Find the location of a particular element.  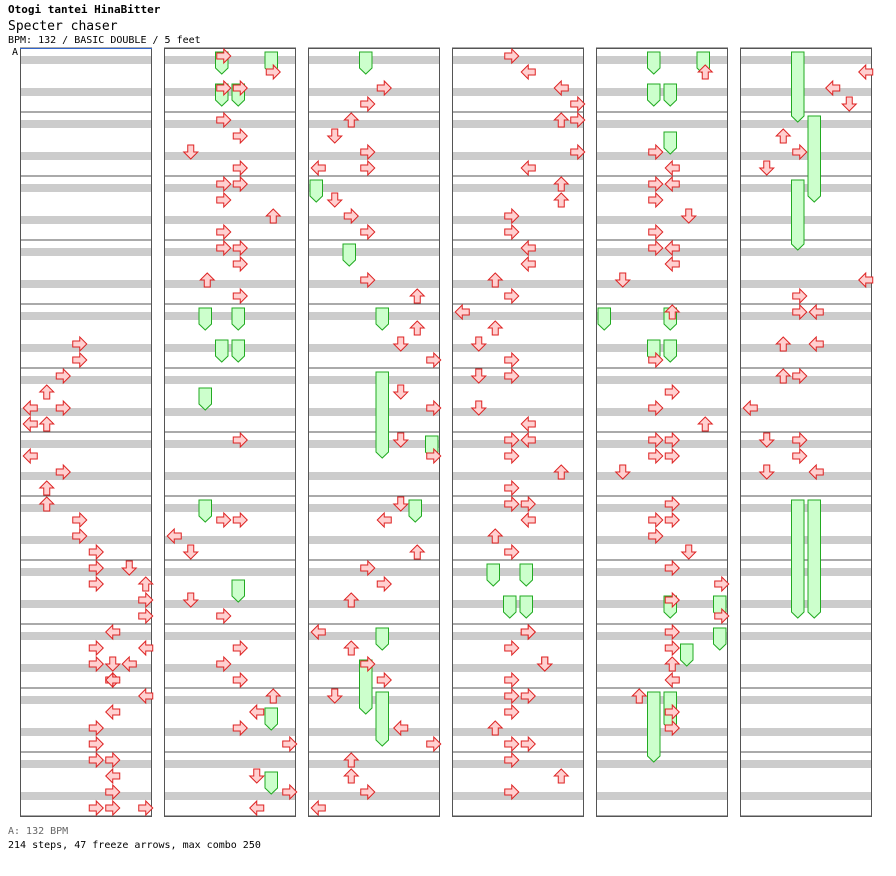

chart-column is located at coordinates (518, 432).